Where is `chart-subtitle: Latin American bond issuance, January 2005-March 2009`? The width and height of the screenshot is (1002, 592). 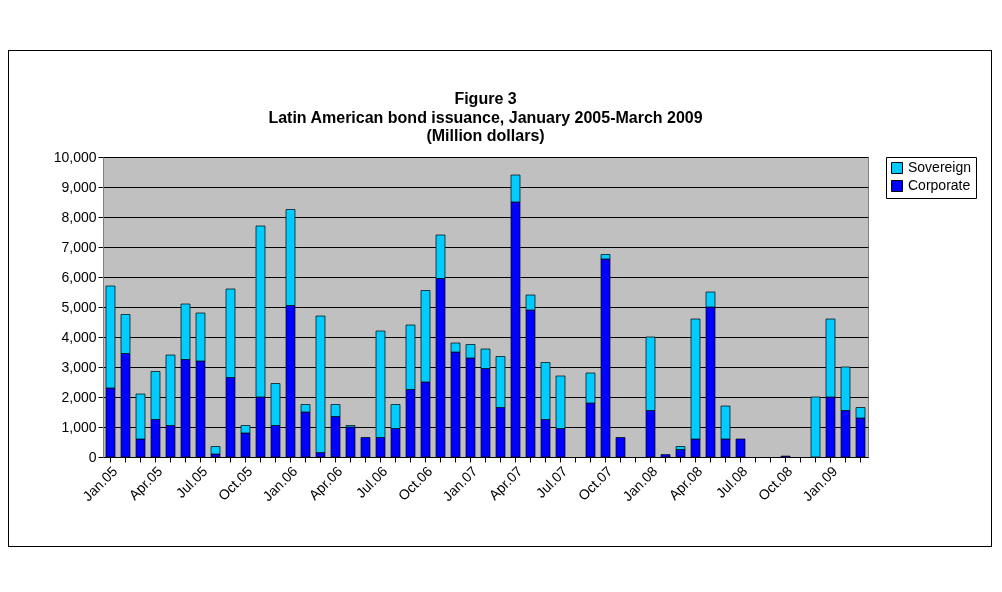 chart-subtitle: Latin American bond issuance, January 2005-March 2009 is located at coordinates (485, 117).